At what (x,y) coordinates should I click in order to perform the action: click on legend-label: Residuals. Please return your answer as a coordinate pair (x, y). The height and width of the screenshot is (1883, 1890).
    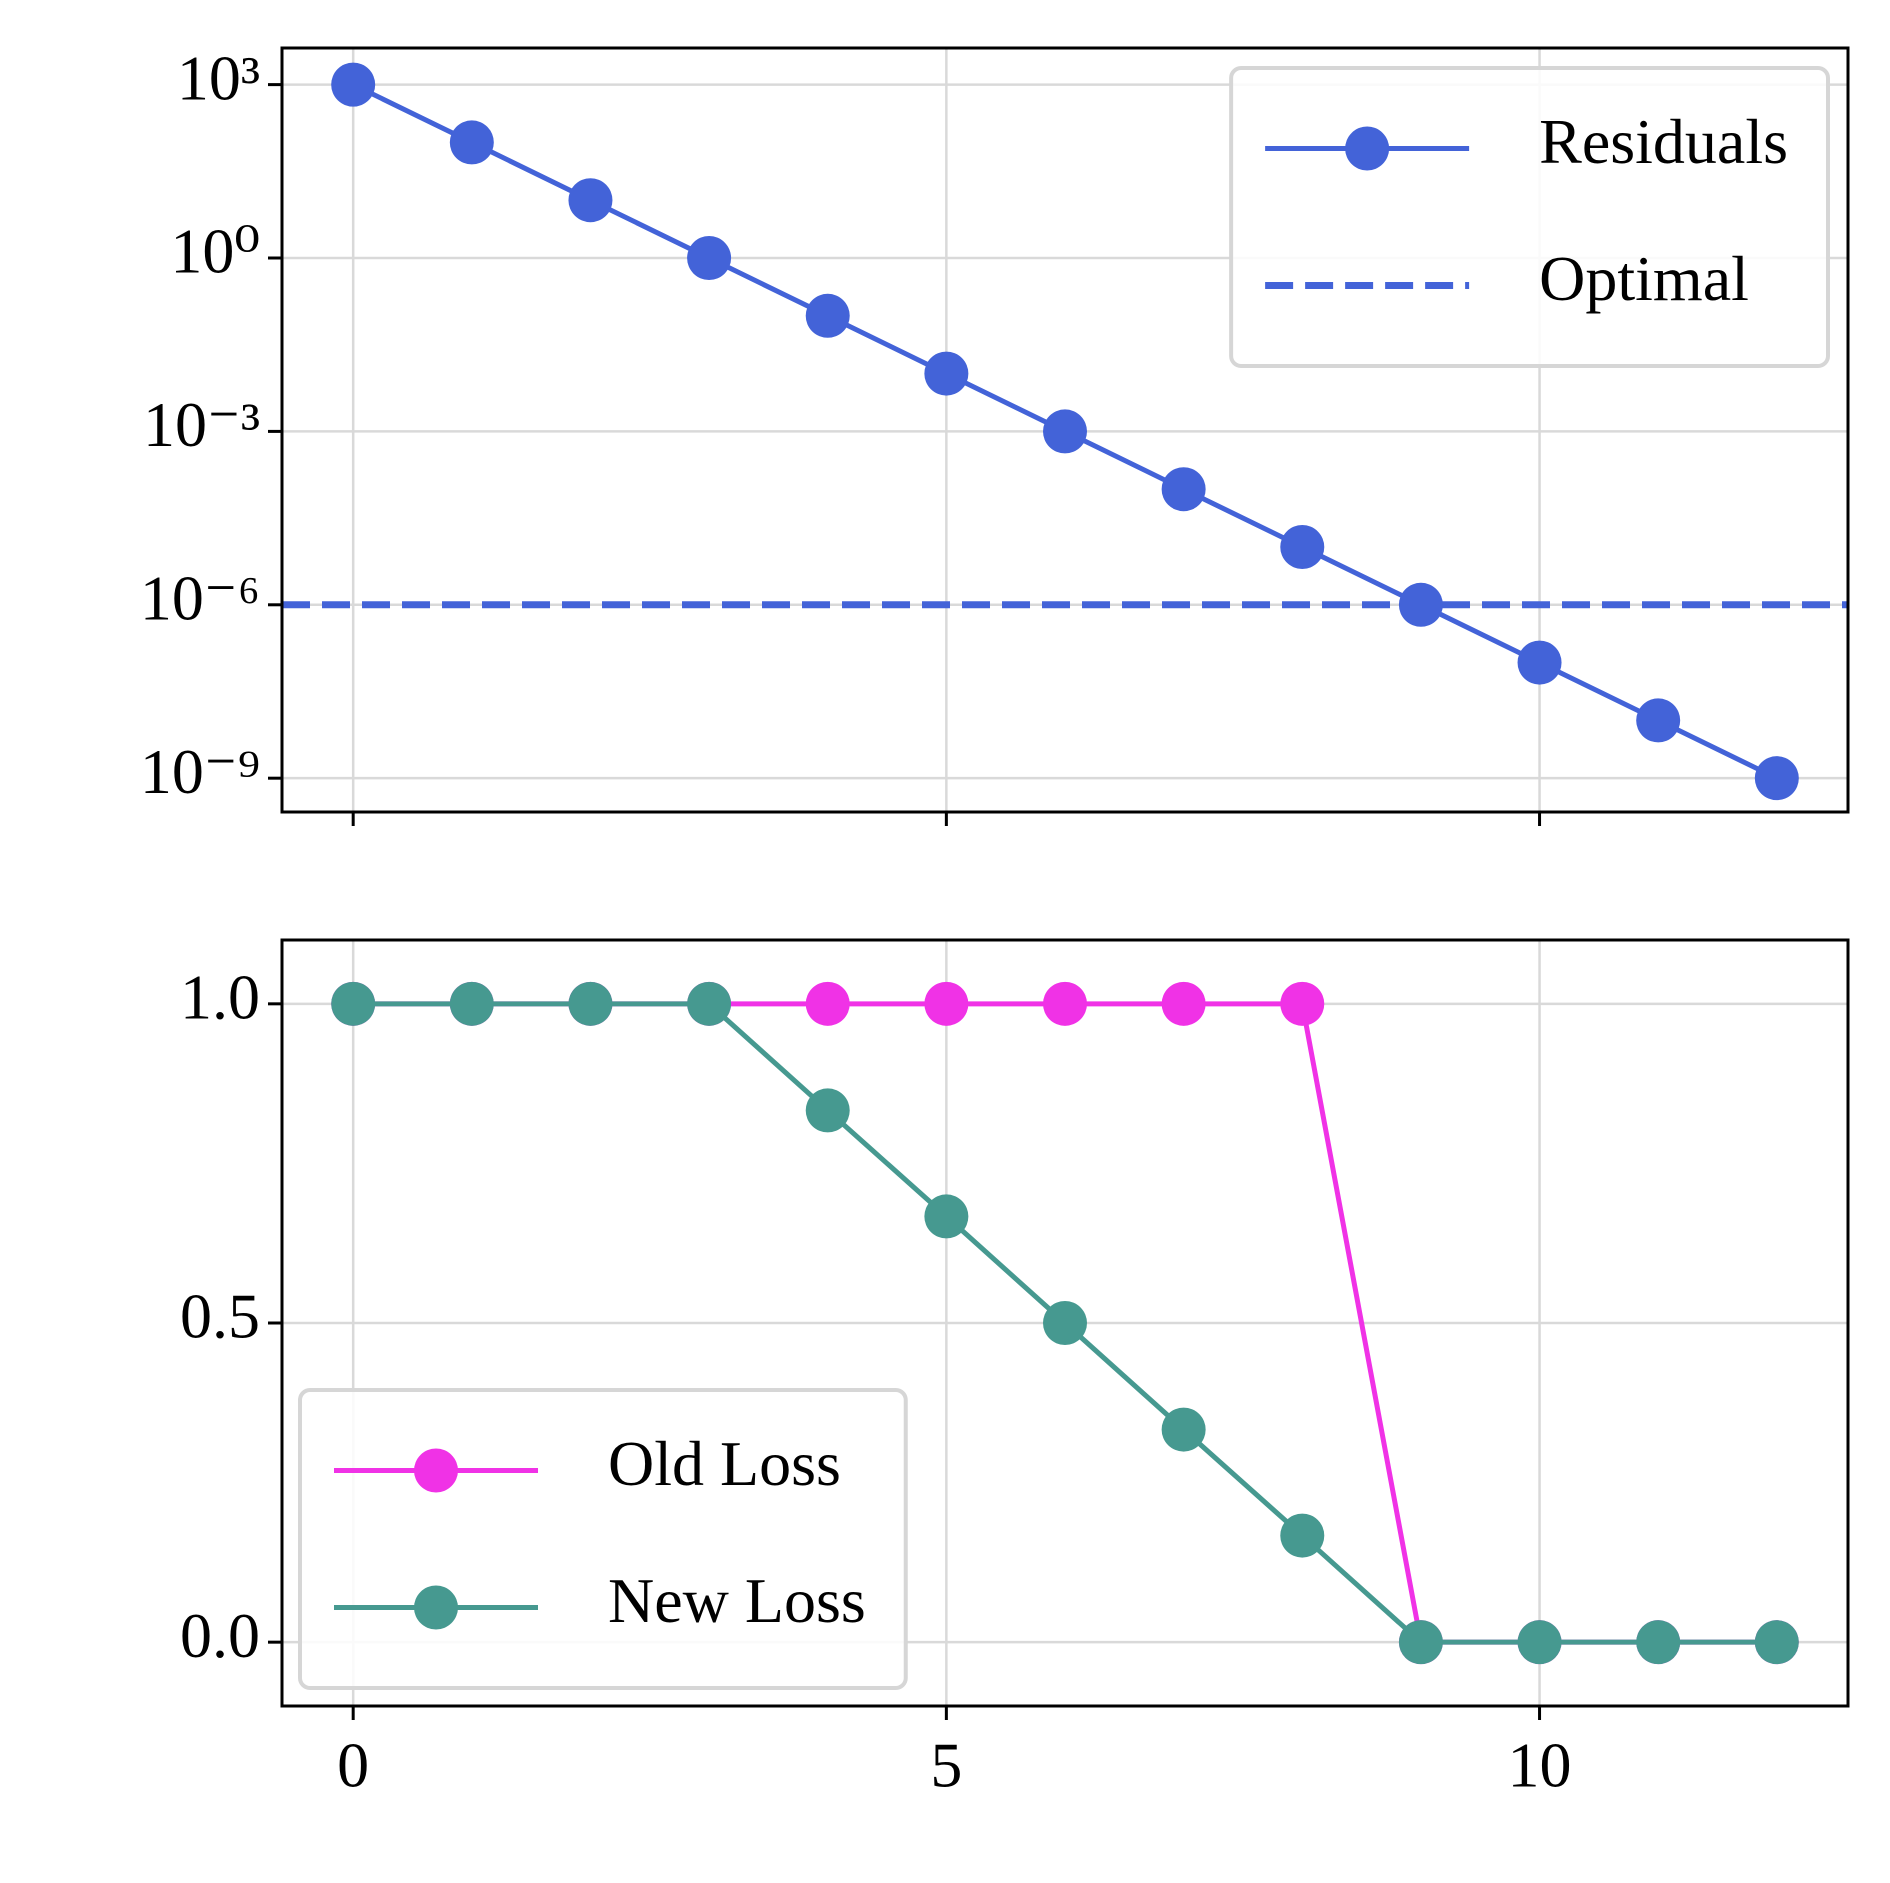
    Looking at the image, I should click on (1663, 141).